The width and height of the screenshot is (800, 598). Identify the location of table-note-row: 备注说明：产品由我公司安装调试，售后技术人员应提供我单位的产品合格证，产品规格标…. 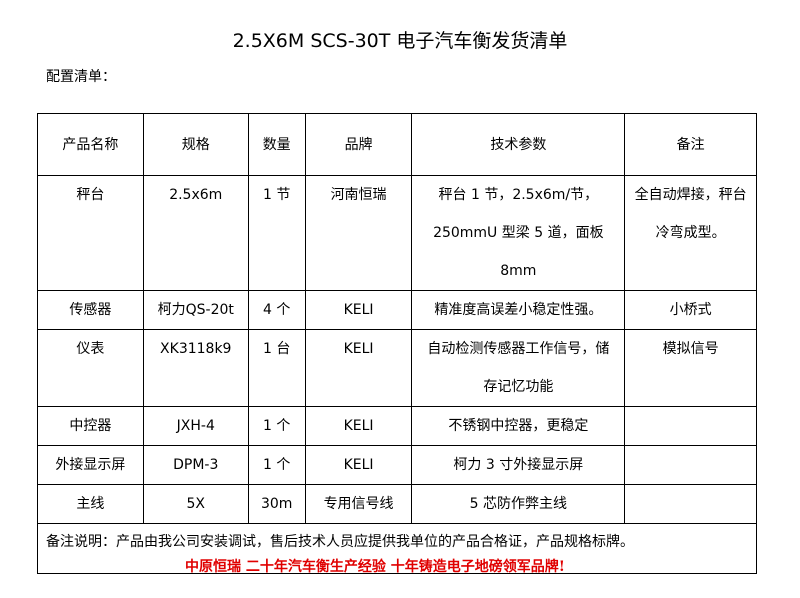
(397, 548).